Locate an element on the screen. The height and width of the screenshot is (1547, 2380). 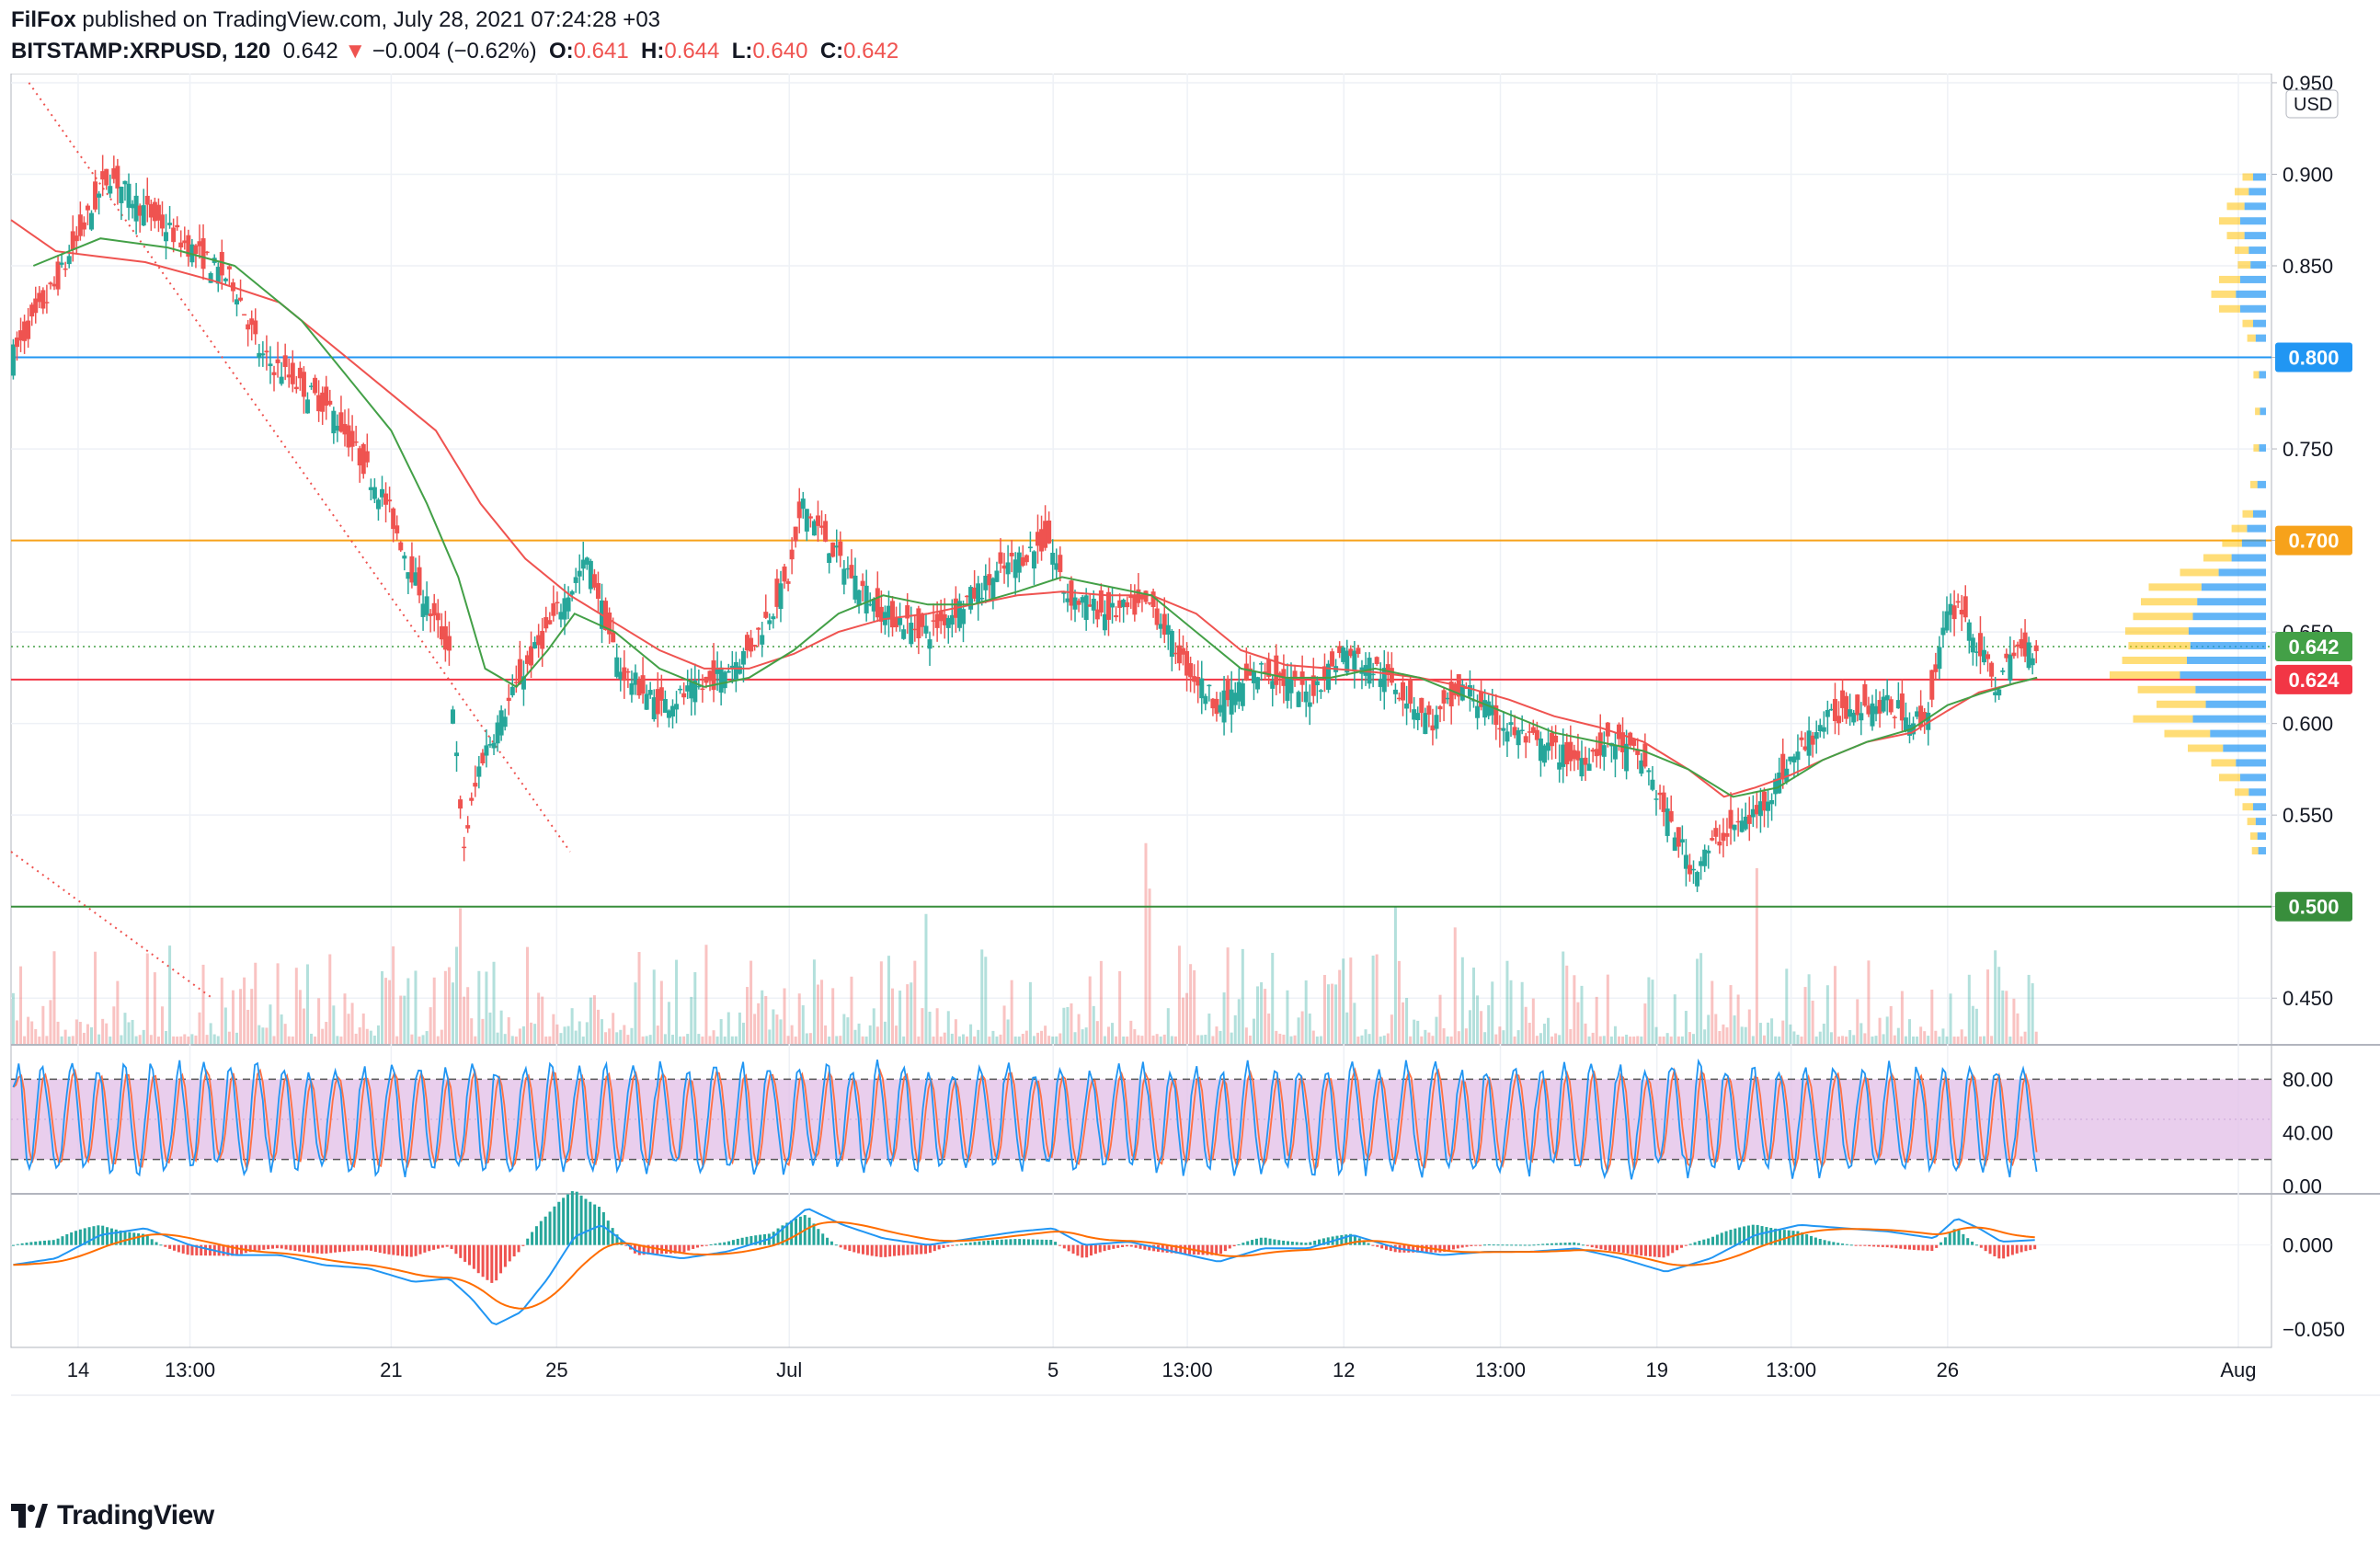
symbol-label: BITSTAMP:XRPUSD, 120 is located at coordinates (141, 51).